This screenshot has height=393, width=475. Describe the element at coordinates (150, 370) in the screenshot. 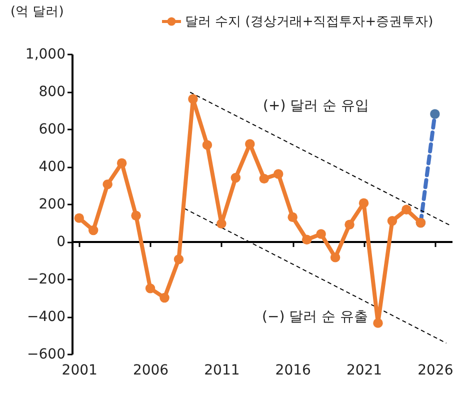

I see `x-tick-label: 2006` at that location.